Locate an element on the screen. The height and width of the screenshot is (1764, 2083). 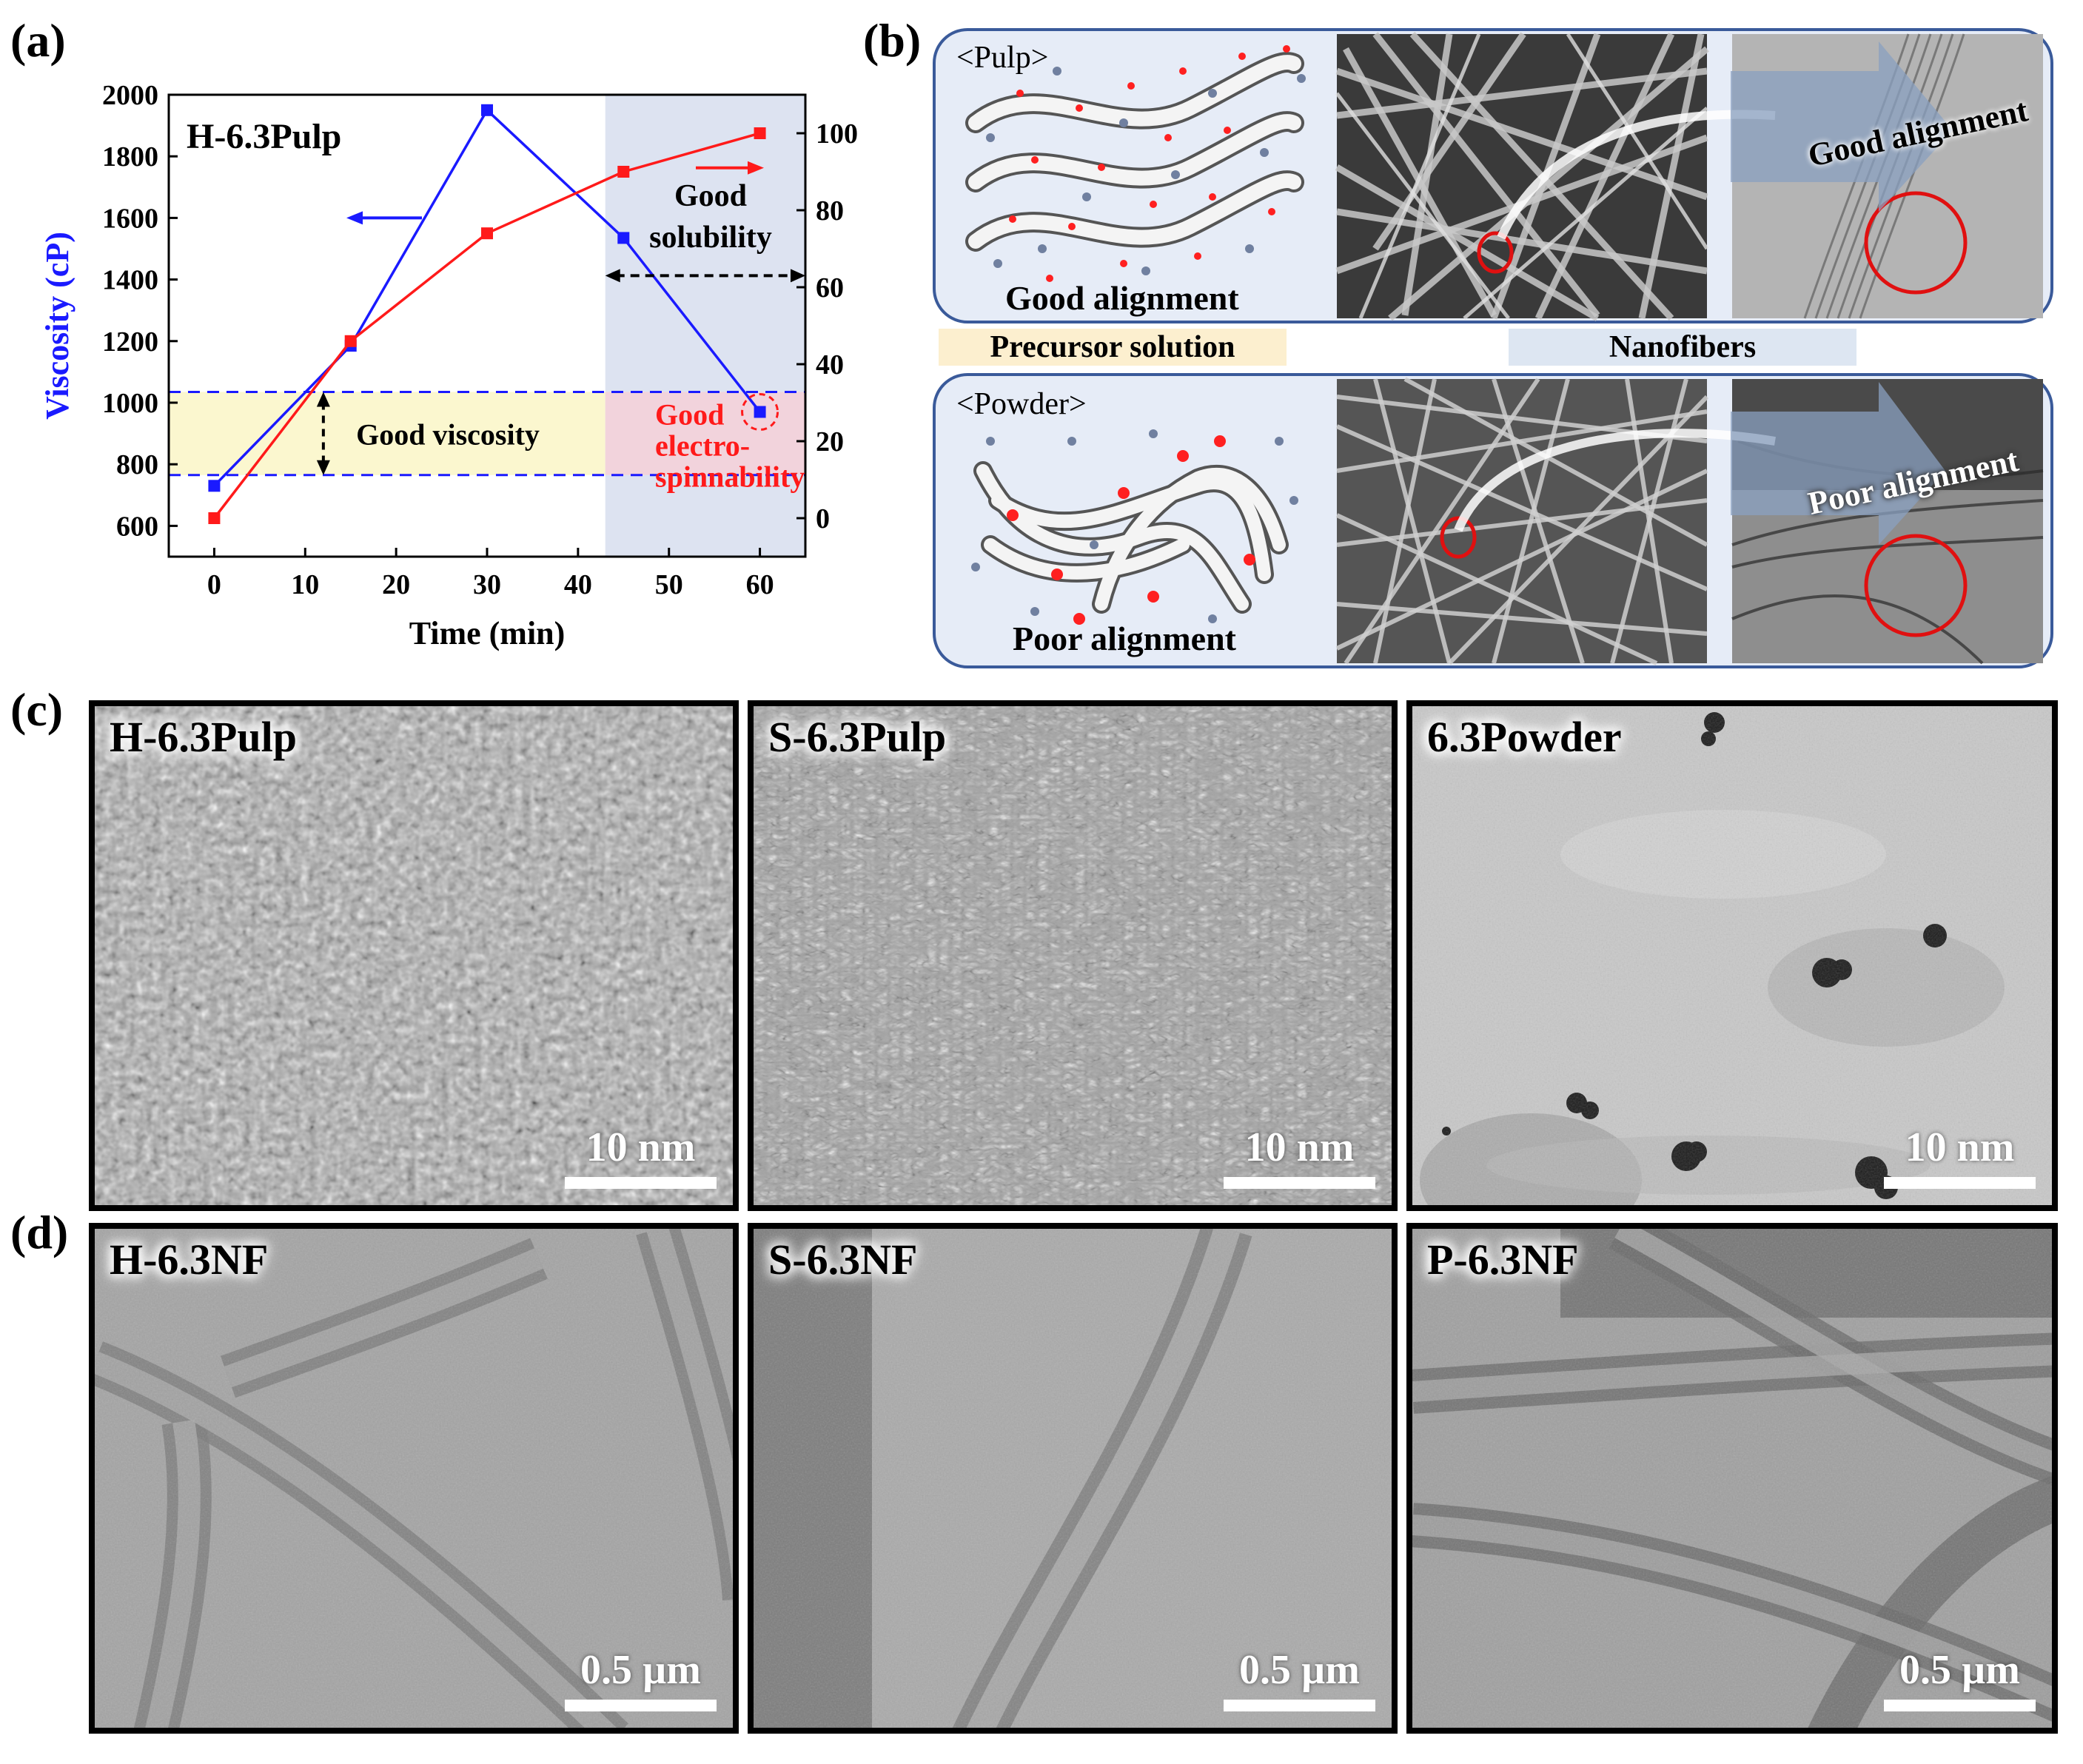
tem-sample-label: H-6.3Pulp is located at coordinates (203, 737).